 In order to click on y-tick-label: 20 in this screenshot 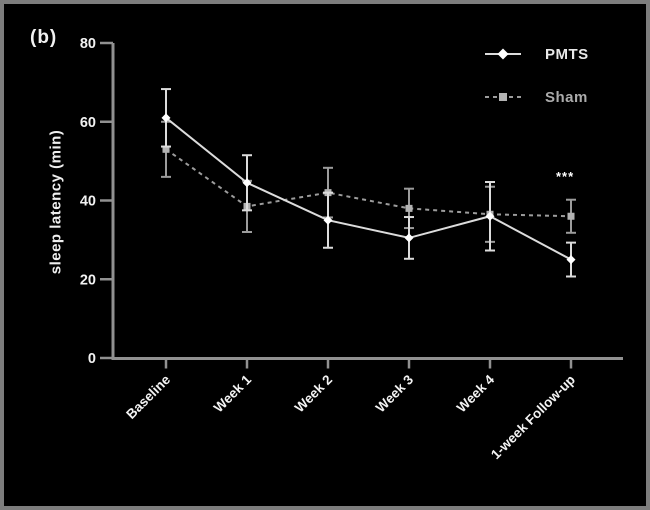, I will do `click(88, 280)`.